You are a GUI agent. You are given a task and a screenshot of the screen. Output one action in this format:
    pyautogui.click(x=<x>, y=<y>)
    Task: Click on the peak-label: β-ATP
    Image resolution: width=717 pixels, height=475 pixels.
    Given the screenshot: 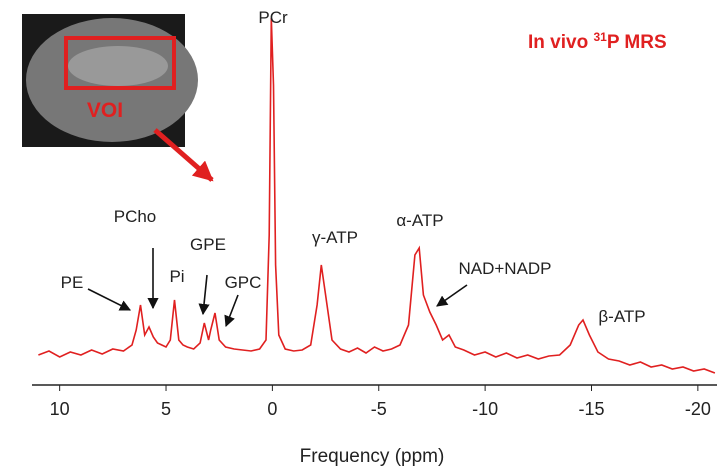 What is the action you would take?
    pyautogui.click(x=621, y=316)
    